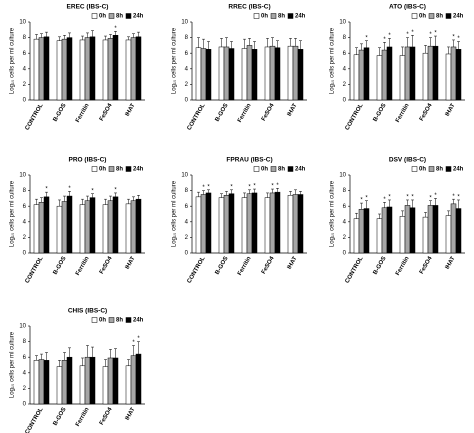 The image size is (474, 433). I want to click on y-tick-label: 0, so click(187, 101).